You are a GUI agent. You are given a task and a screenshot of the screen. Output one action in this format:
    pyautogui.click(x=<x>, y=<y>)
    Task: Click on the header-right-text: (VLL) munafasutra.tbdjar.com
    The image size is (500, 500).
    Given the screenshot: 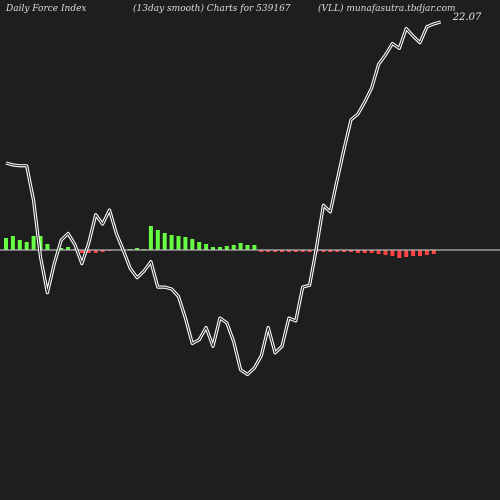 What is the action you would take?
    pyautogui.click(x=387, y=9)
    